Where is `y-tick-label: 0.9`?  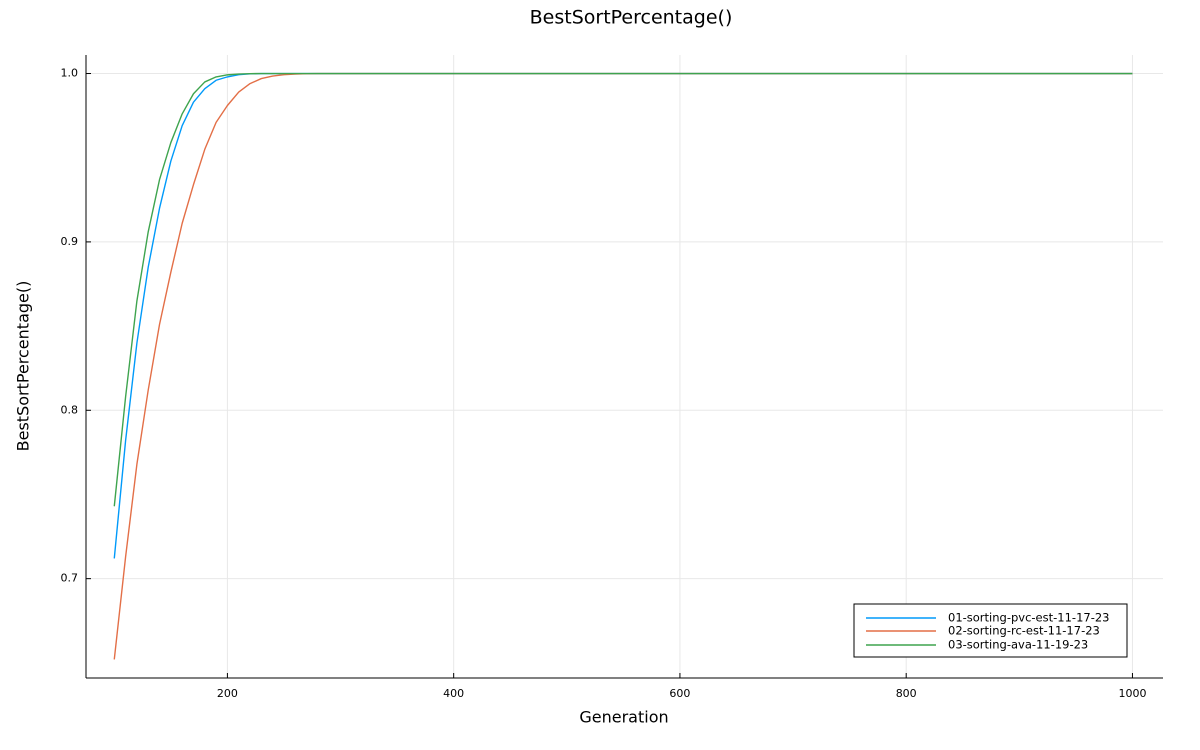 y-tick-label: 0.9 is located at coordinates (70, 241).